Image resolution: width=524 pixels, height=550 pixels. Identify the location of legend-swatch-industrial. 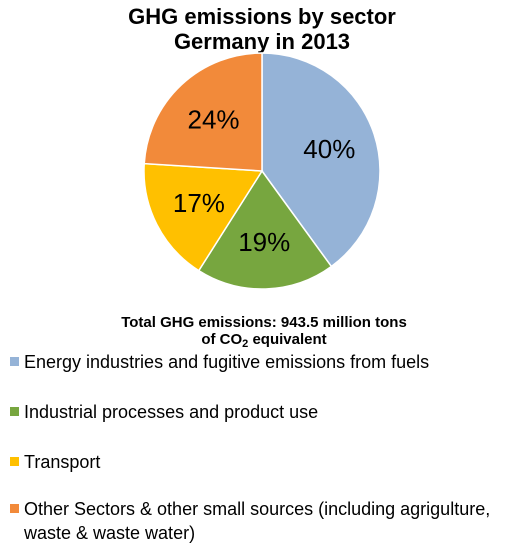
(14, 411).